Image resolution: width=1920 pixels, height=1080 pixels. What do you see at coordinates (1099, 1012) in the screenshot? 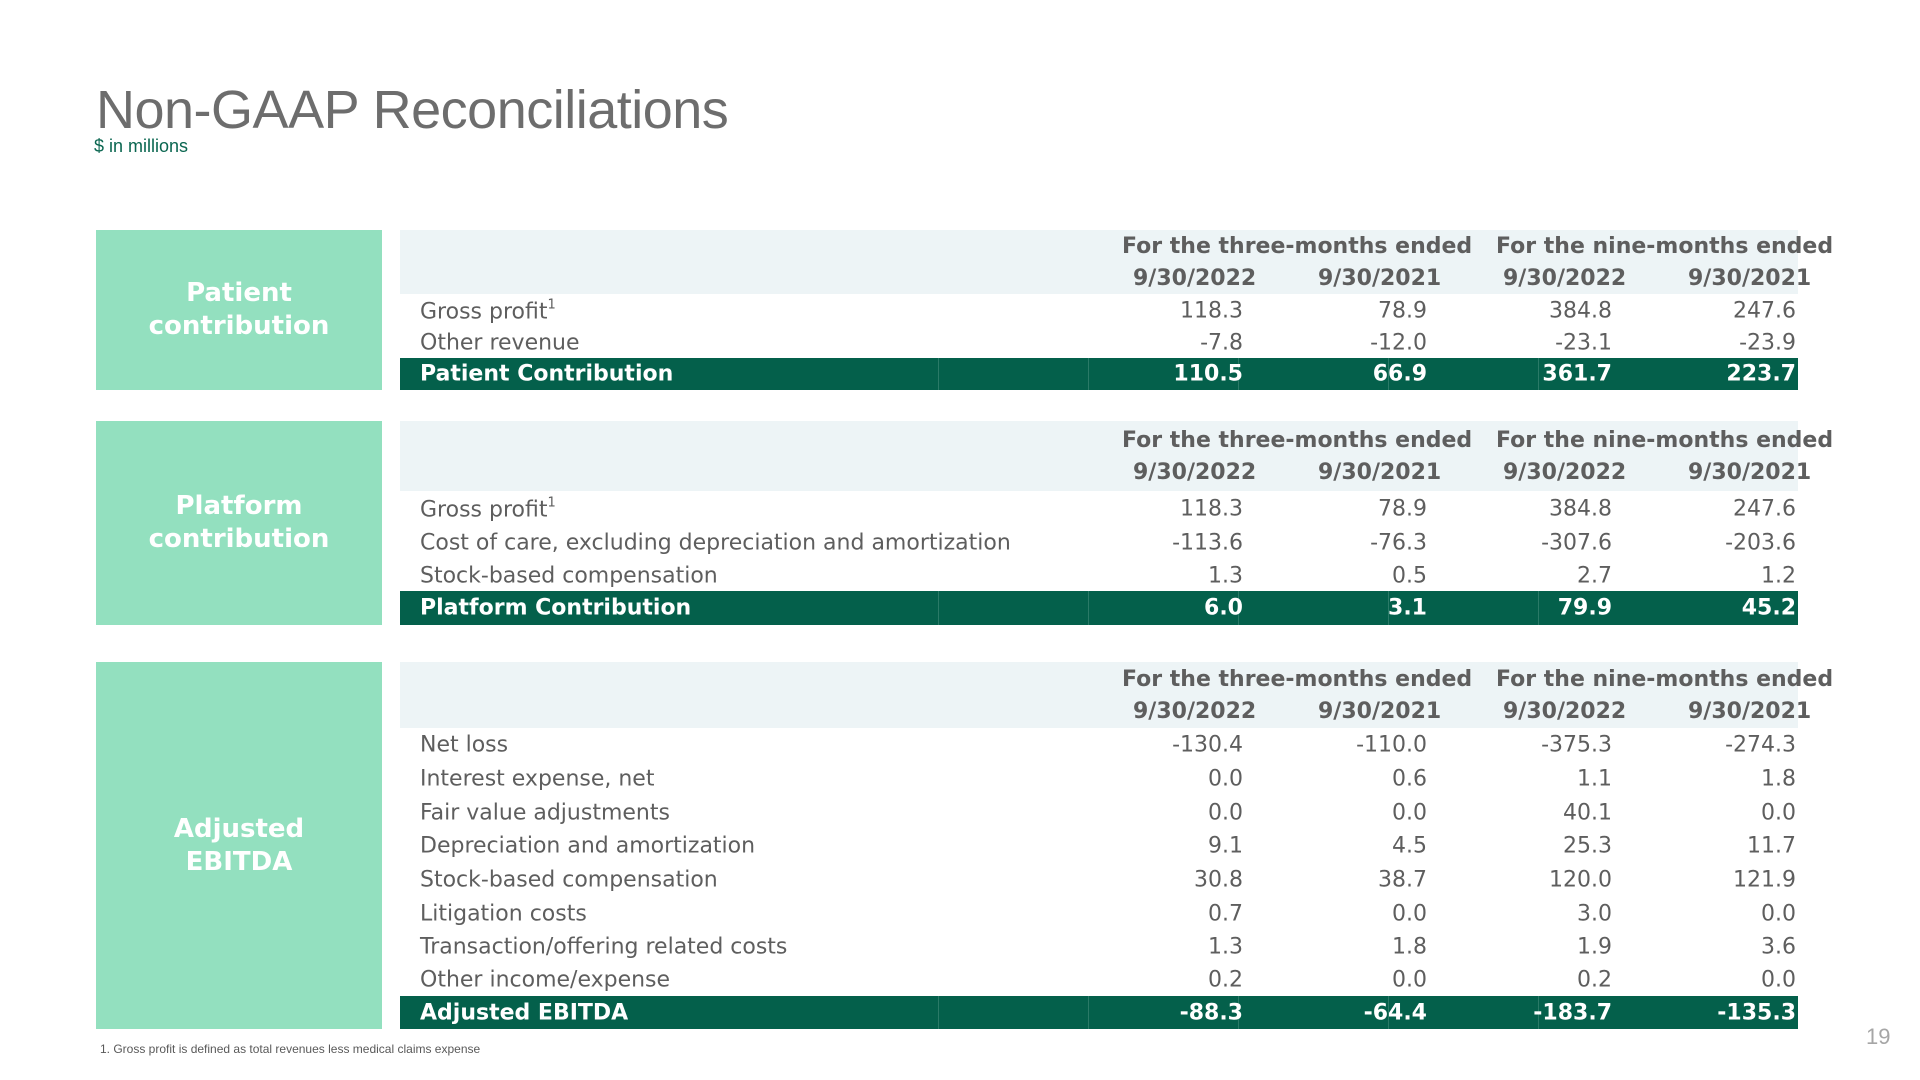
I see `total-row: Adjusted EBITDA -88.3 -64.4 -183.7 -135.3` at bounding box center [1099, 1012].